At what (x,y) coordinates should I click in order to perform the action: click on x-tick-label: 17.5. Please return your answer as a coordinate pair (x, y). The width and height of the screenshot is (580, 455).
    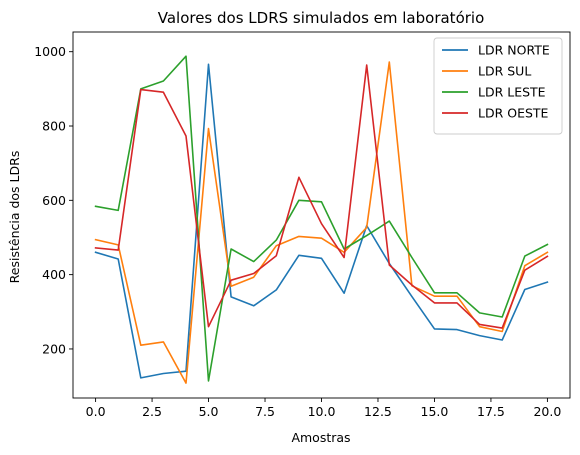
    Looking at the image, I should click on (491, 411).